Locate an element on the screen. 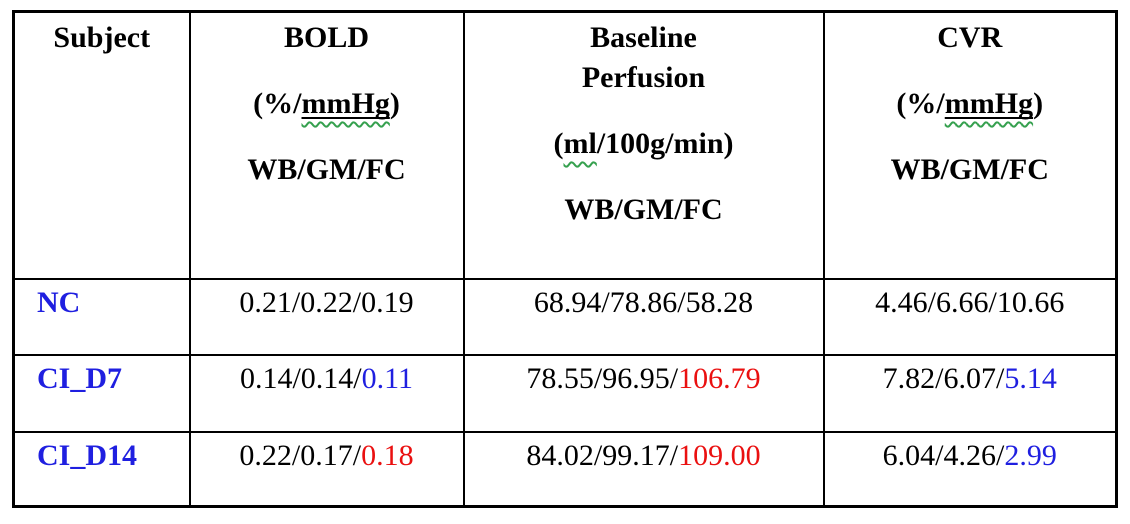  perfusion-cell: 84.02/99.17/109.00 is located at coordinates (643, 469).